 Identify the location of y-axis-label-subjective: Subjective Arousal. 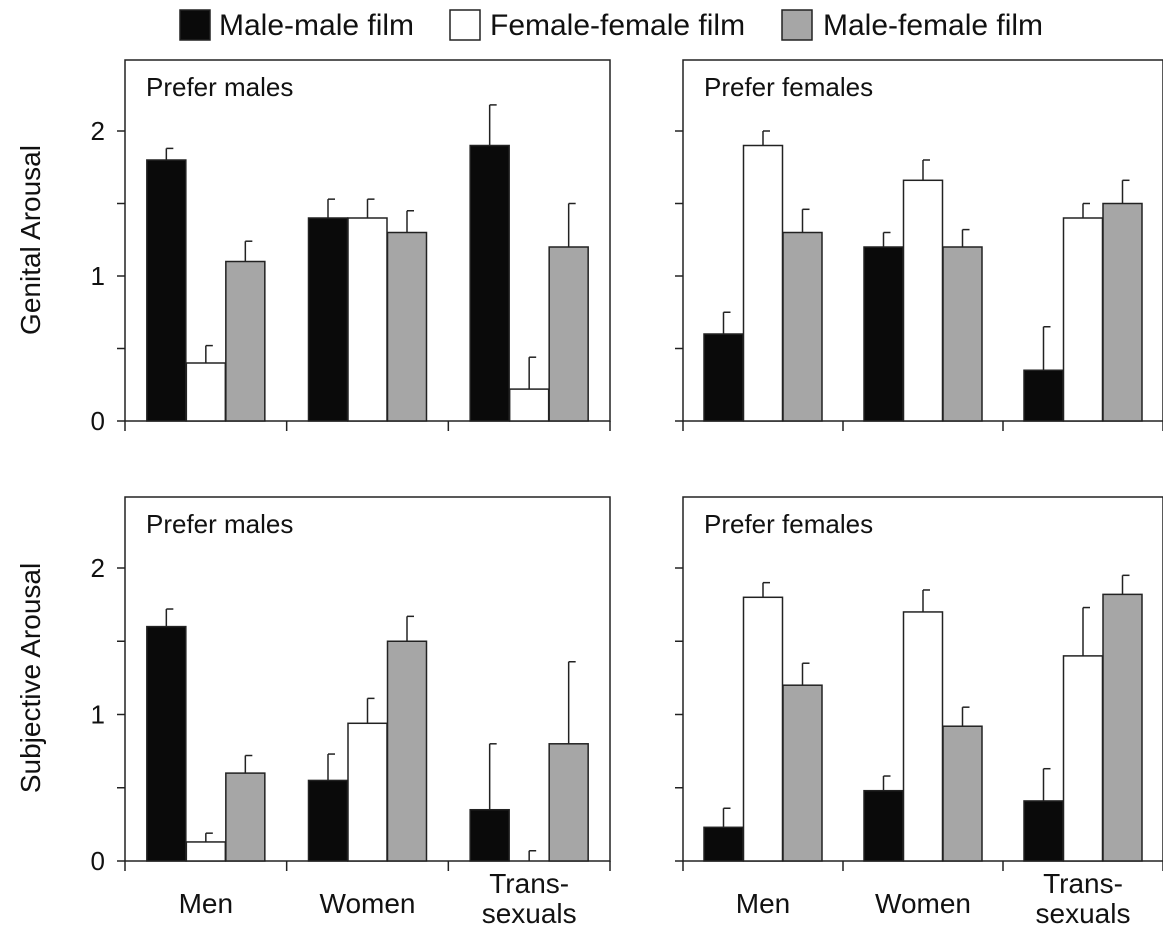
(30, 678).